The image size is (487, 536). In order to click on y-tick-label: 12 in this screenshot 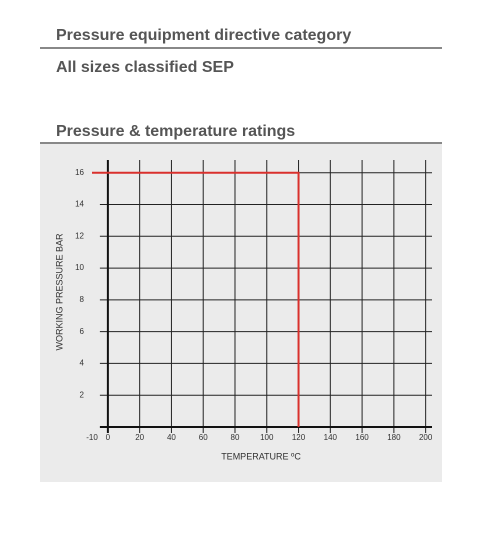, I will do `click(79, 235)`.